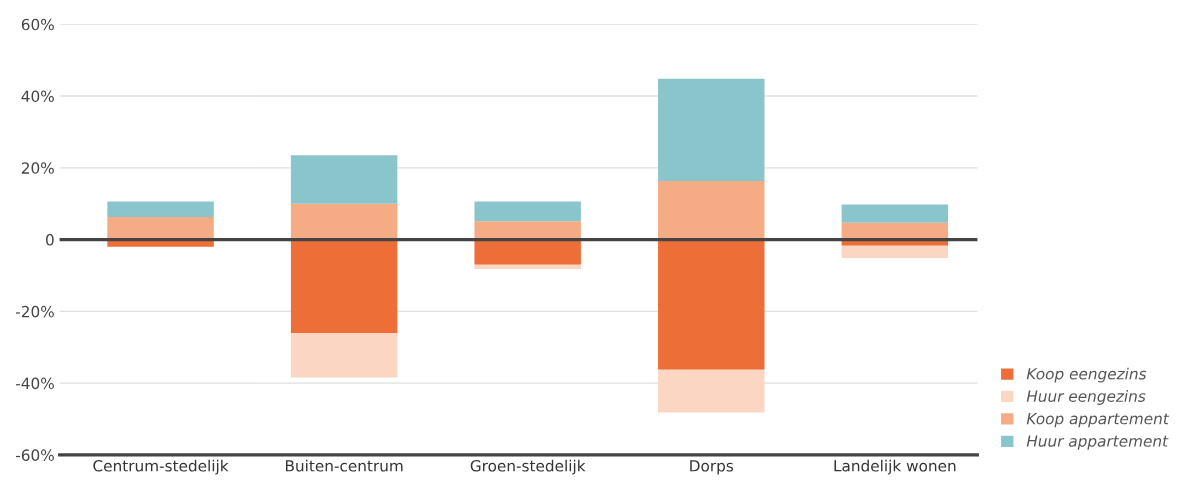 The image size is (1192, 486). Describe the element at coordinates (1086, 397) in the screenshot. I see `legend-label: Huur eengezins` at that location.